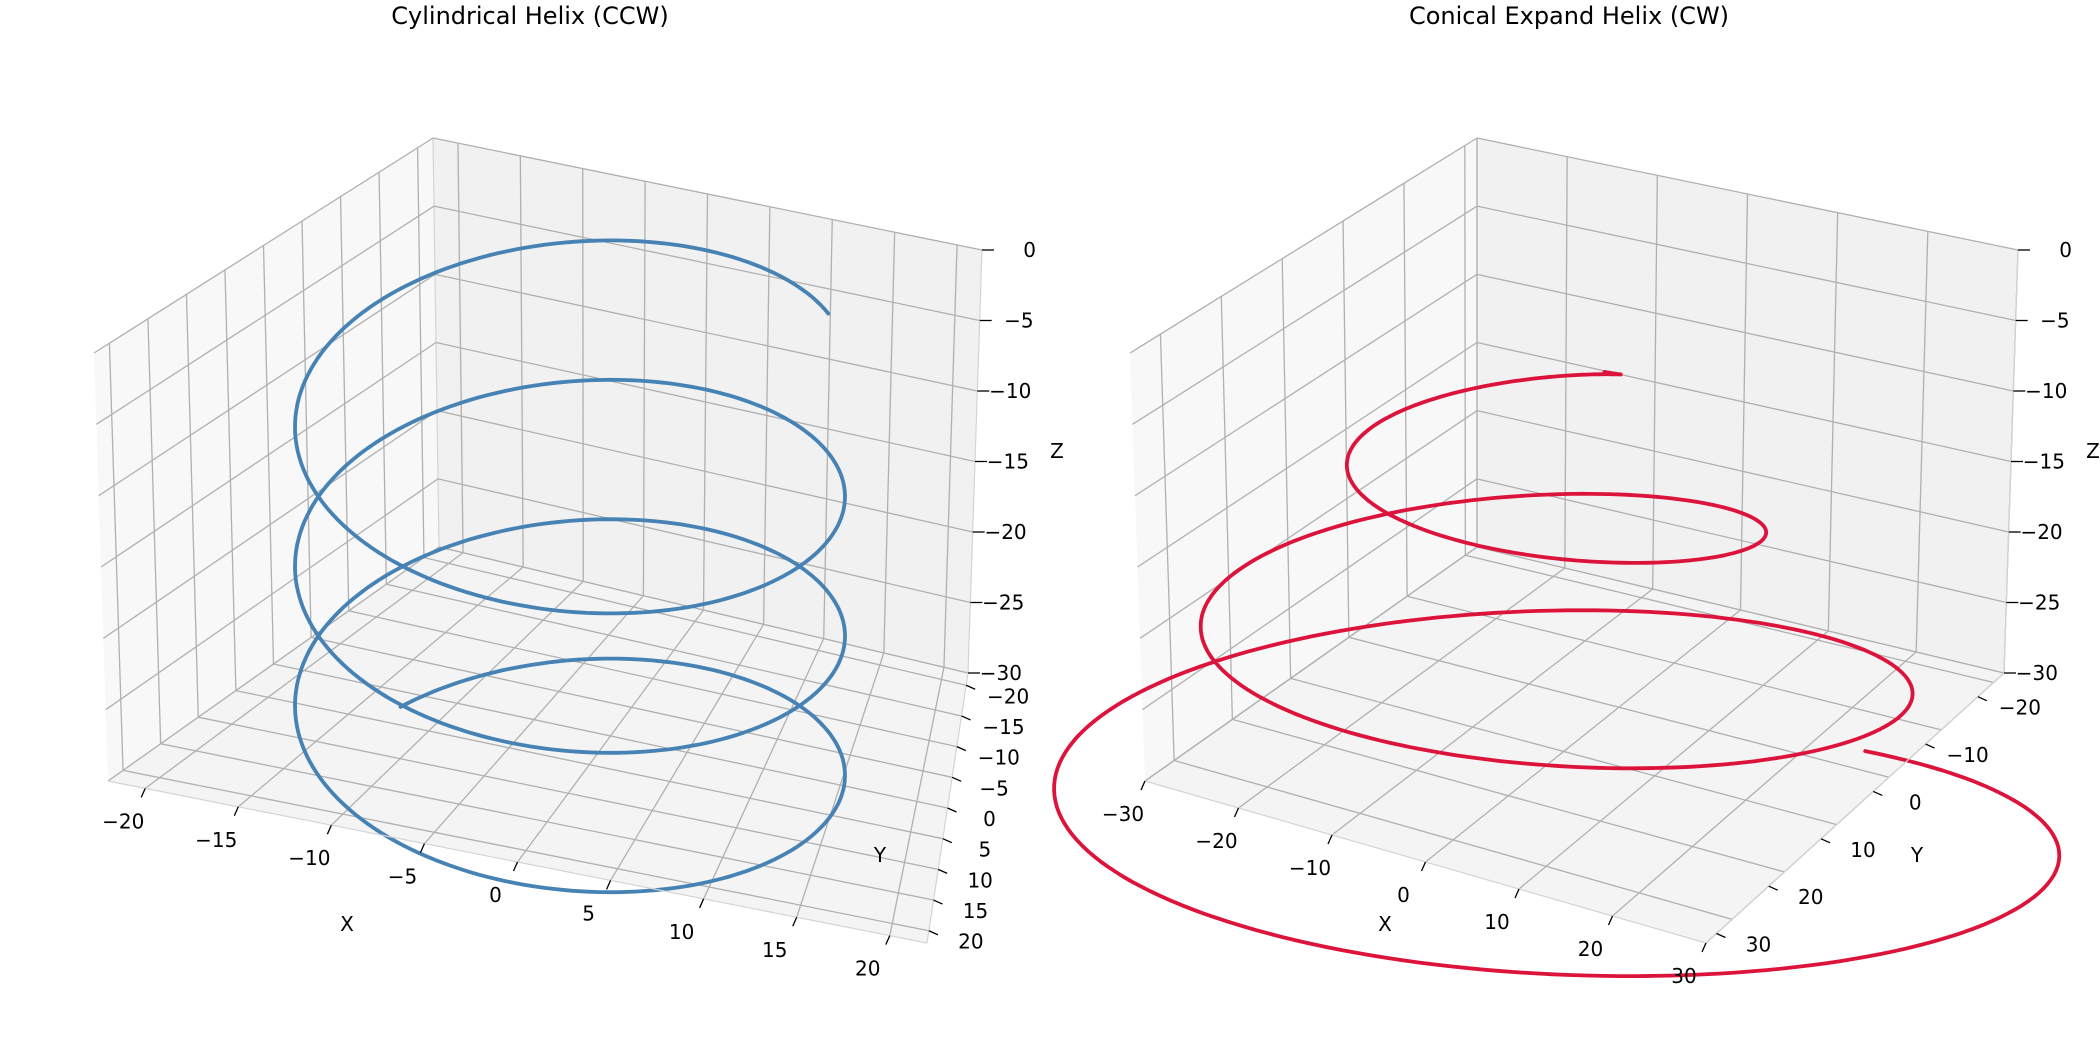 Image resolution: width=2100 pixels, height=1050 pixels. What do you see at coordinates (1855, 808) in the screenshot?
I see `y-axis-line` at bounding box center [1855, 808].